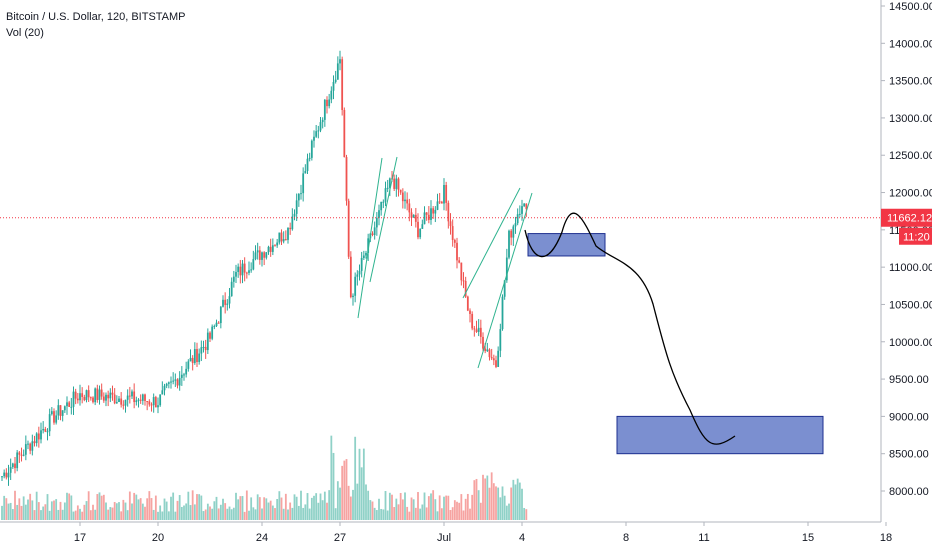  Describe the element at coordinates (444, 538) in the screenshot. I see `x-tick-label: Jul` at that location.